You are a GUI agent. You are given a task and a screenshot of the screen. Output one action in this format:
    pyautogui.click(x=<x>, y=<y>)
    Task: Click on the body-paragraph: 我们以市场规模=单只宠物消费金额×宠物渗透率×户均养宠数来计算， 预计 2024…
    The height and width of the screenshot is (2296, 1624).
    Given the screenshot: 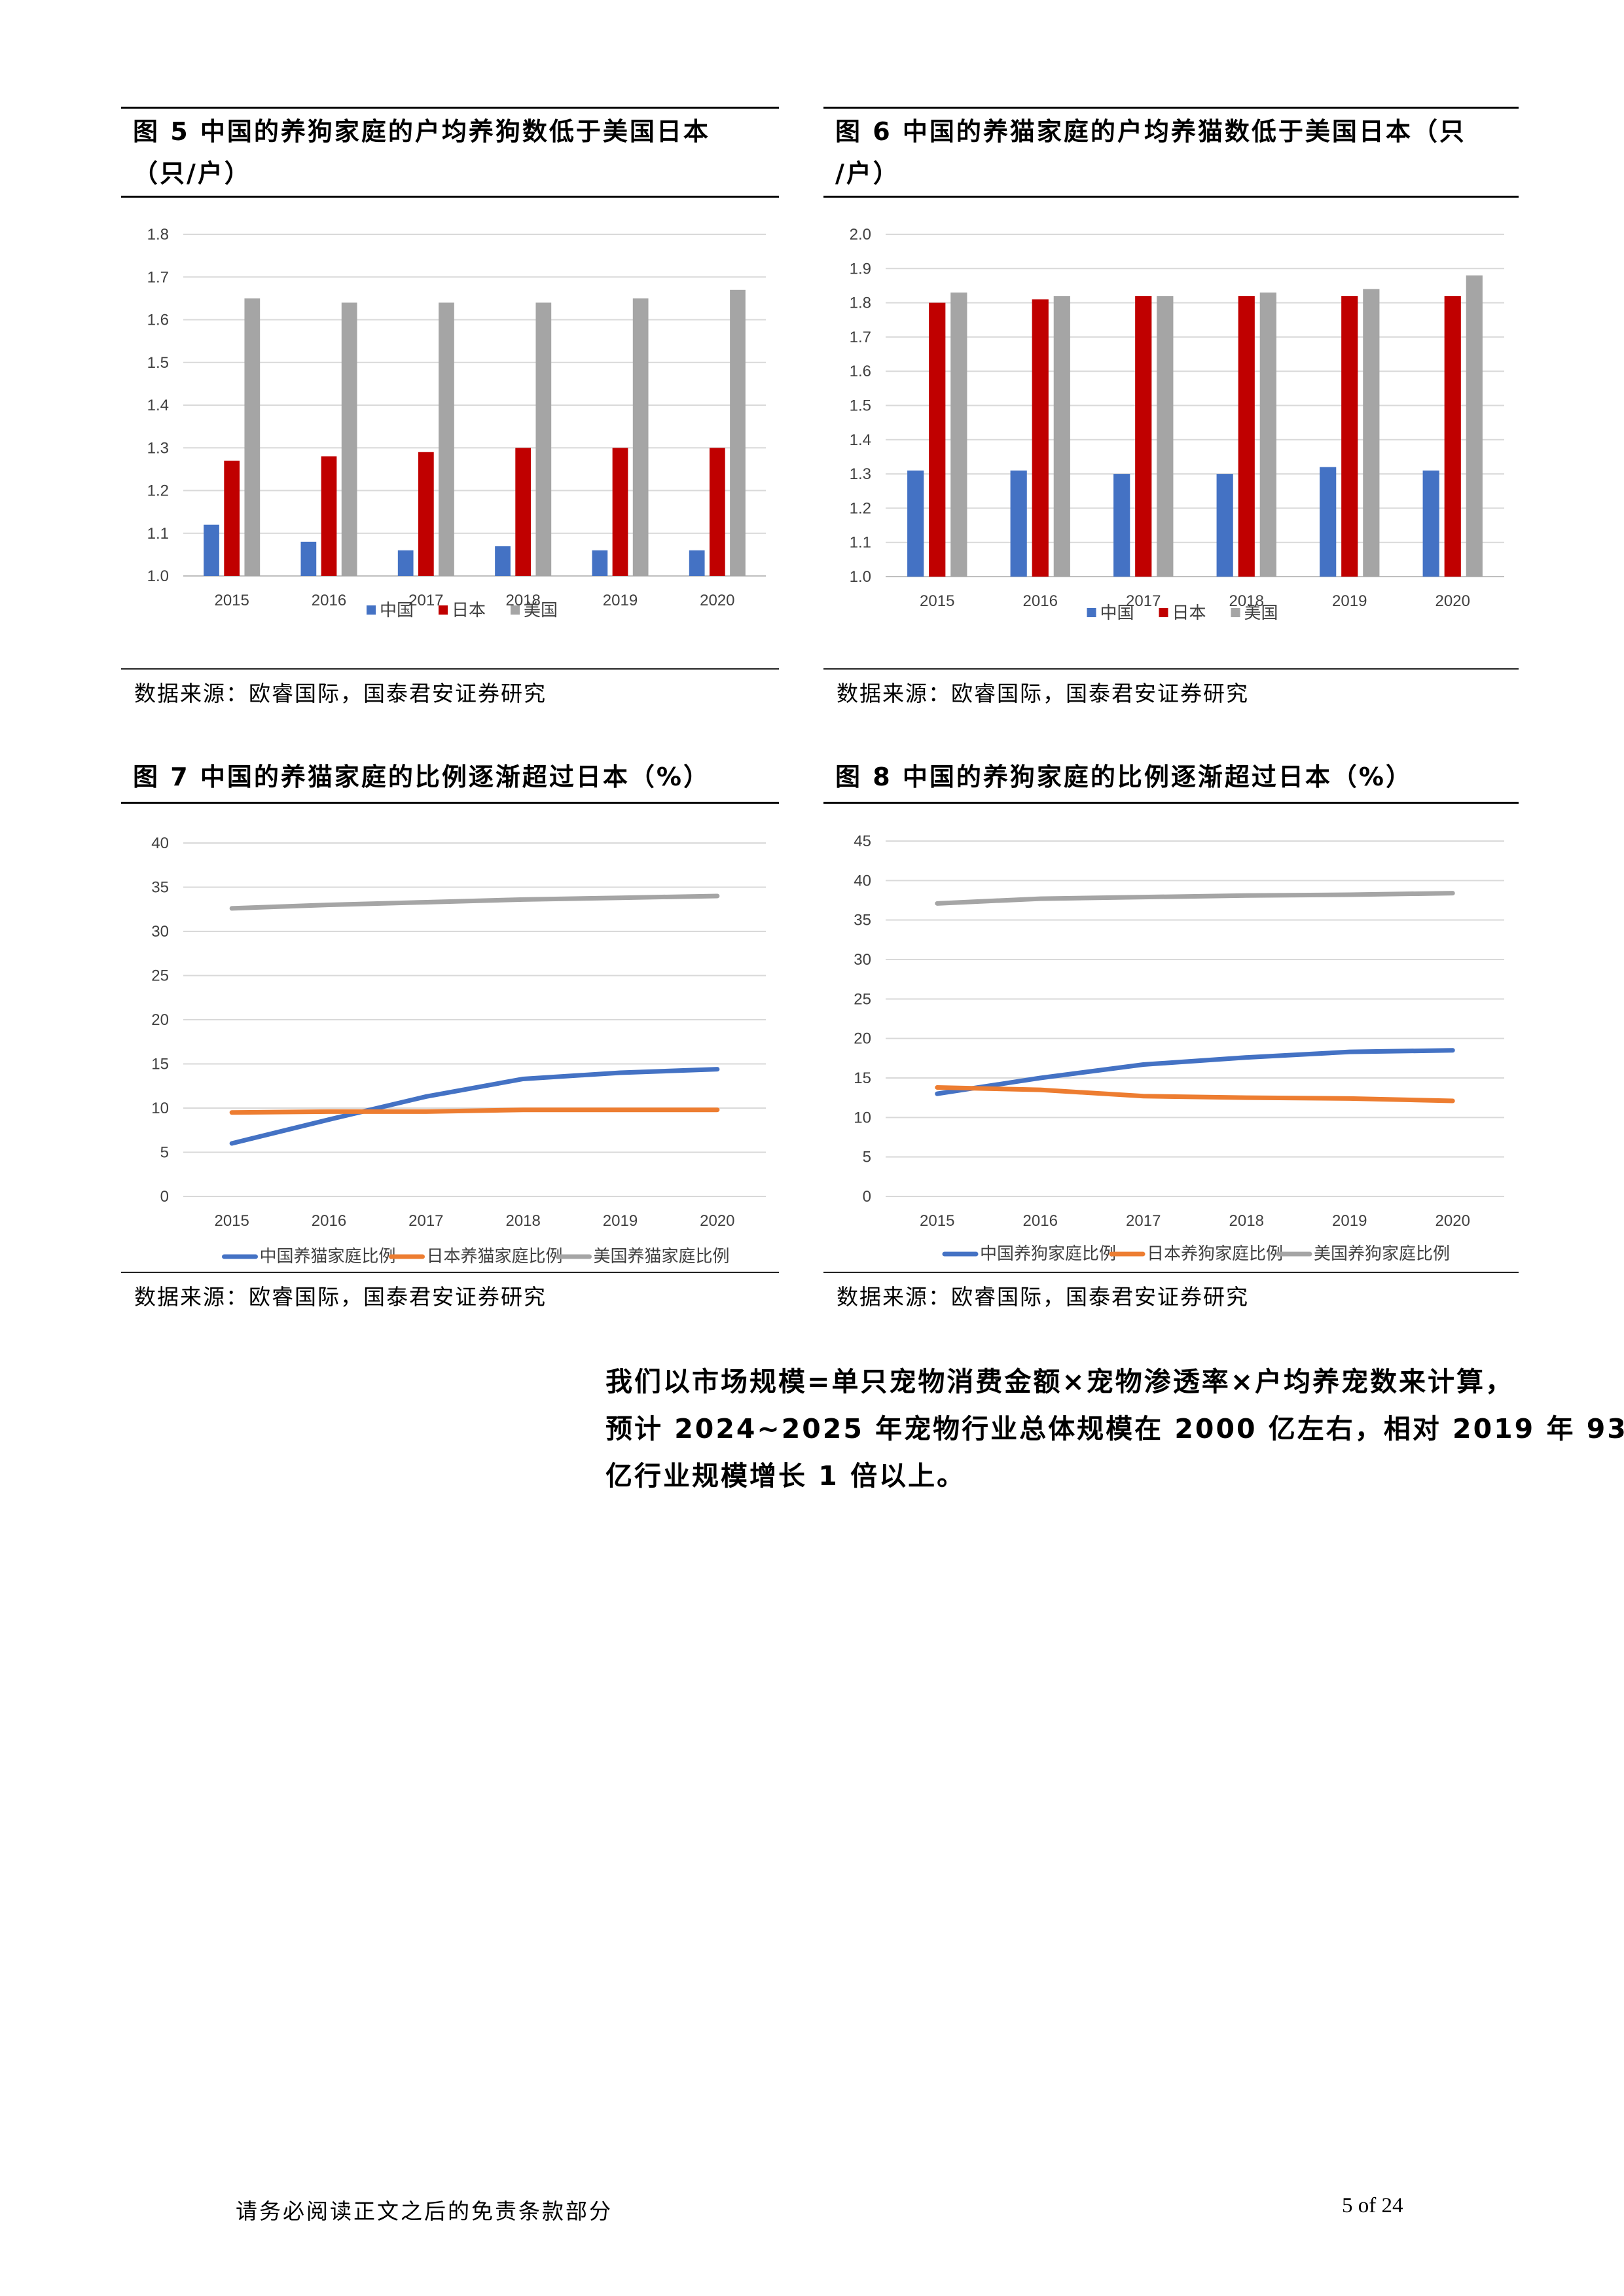 What is the action you would take?
    pyautogui.click(x=1114, y=1428)
    